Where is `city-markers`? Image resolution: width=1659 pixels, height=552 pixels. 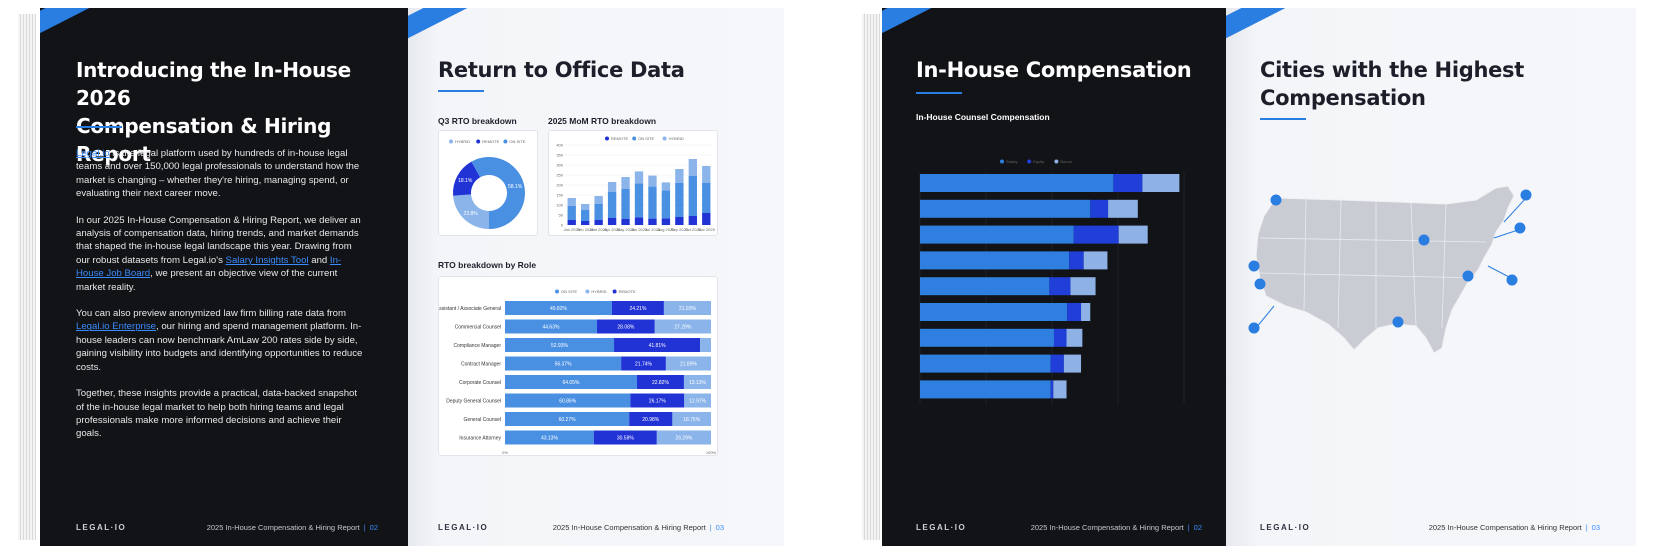
city-markers is located at coordinates (1390, 261).